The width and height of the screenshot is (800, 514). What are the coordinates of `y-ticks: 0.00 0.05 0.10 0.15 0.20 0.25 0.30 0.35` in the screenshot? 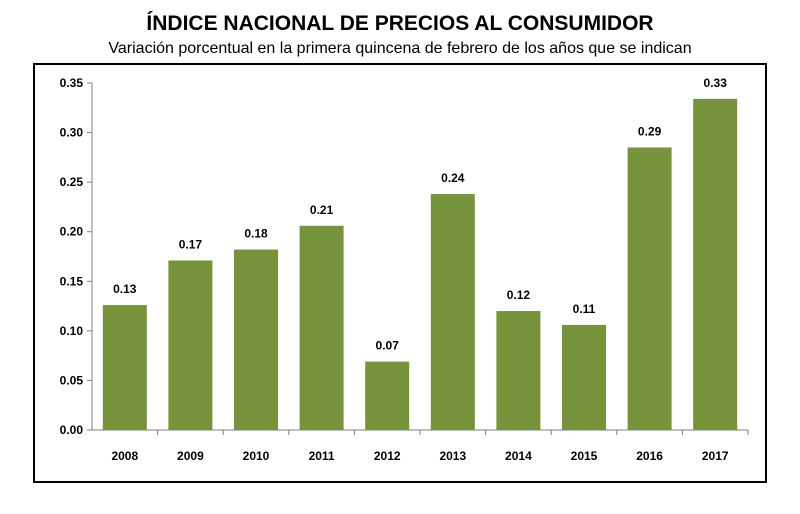 It's located at (76, 256).